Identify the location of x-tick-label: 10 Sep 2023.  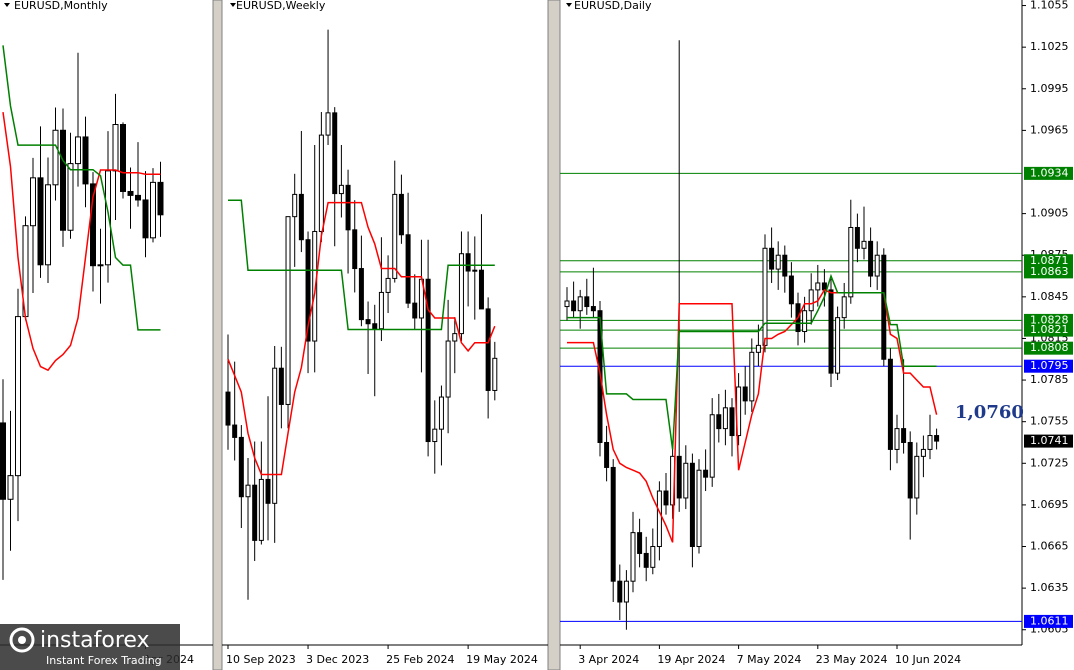
(261, 659).